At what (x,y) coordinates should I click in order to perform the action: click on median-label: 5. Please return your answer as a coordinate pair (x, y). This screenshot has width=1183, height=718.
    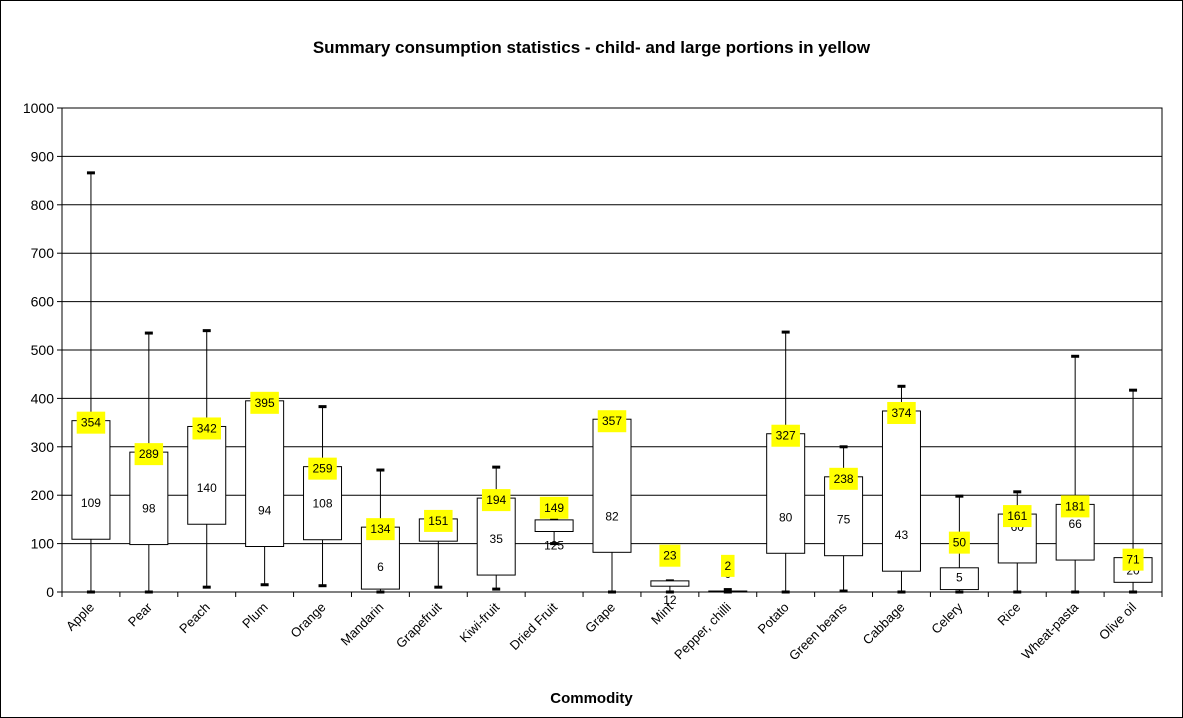
    Looking at the image, I should click on (959, 578).